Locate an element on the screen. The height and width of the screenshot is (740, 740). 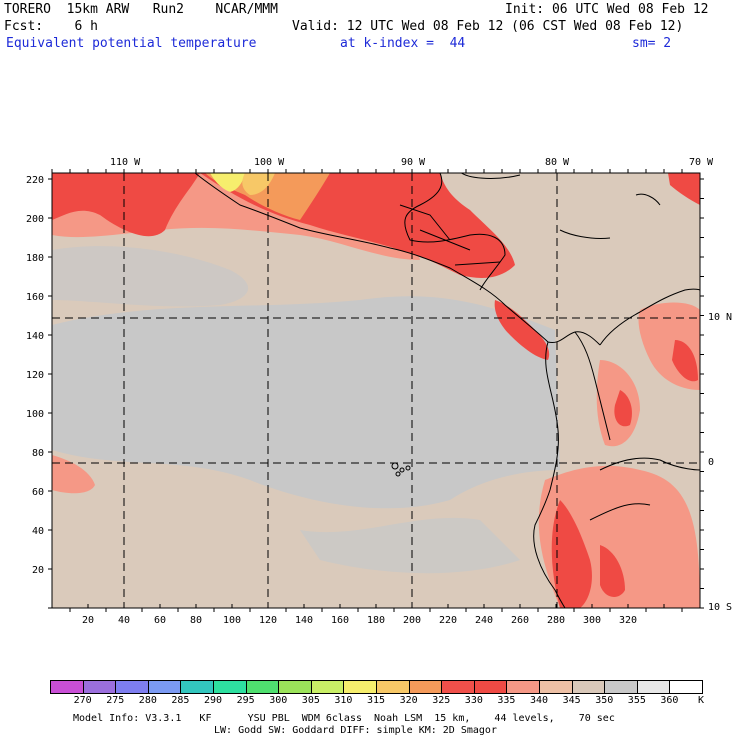
theta-e-350-northwest is located at coordinates (150, 276).